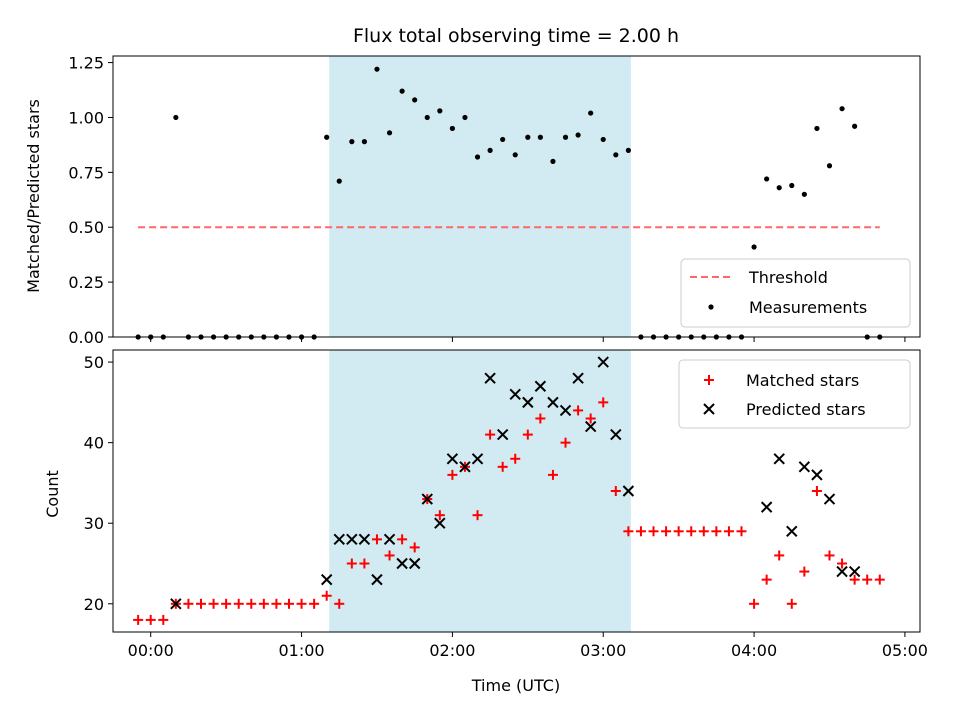  Describe the element at coordinates (516, 36) in the screenshot. I see `chart-title: Flux total observing time = 2.00 h` at that location.